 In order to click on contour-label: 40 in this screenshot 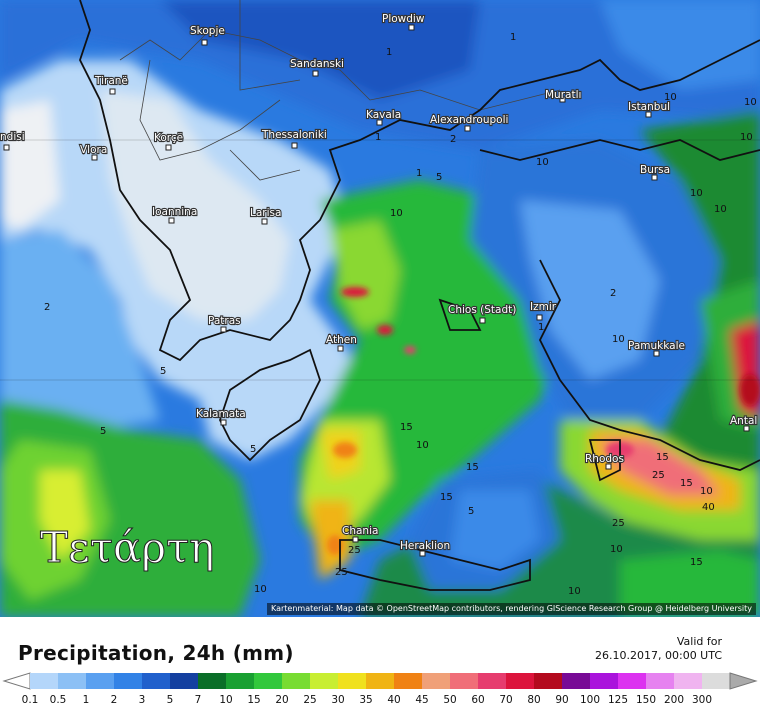, I will do `click(708, 507)`.